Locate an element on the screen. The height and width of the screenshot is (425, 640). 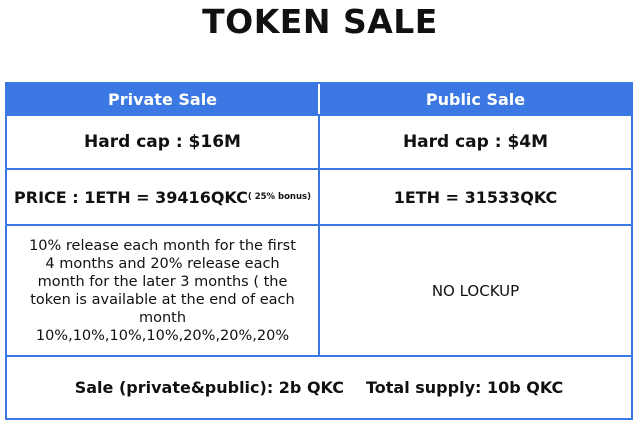
page-title: TOKEN SALE is located at coordinates (320, 21).